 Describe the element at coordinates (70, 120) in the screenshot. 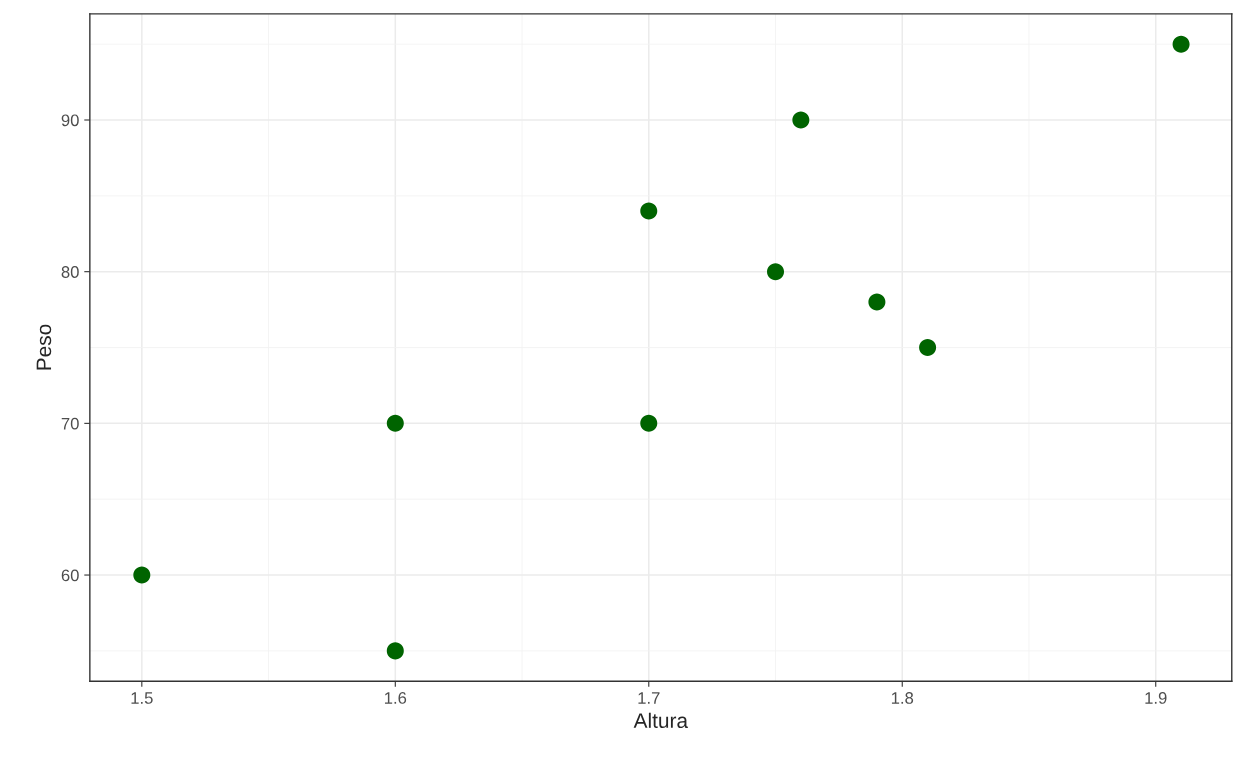

I see `y-tick-label: 90` at that location.